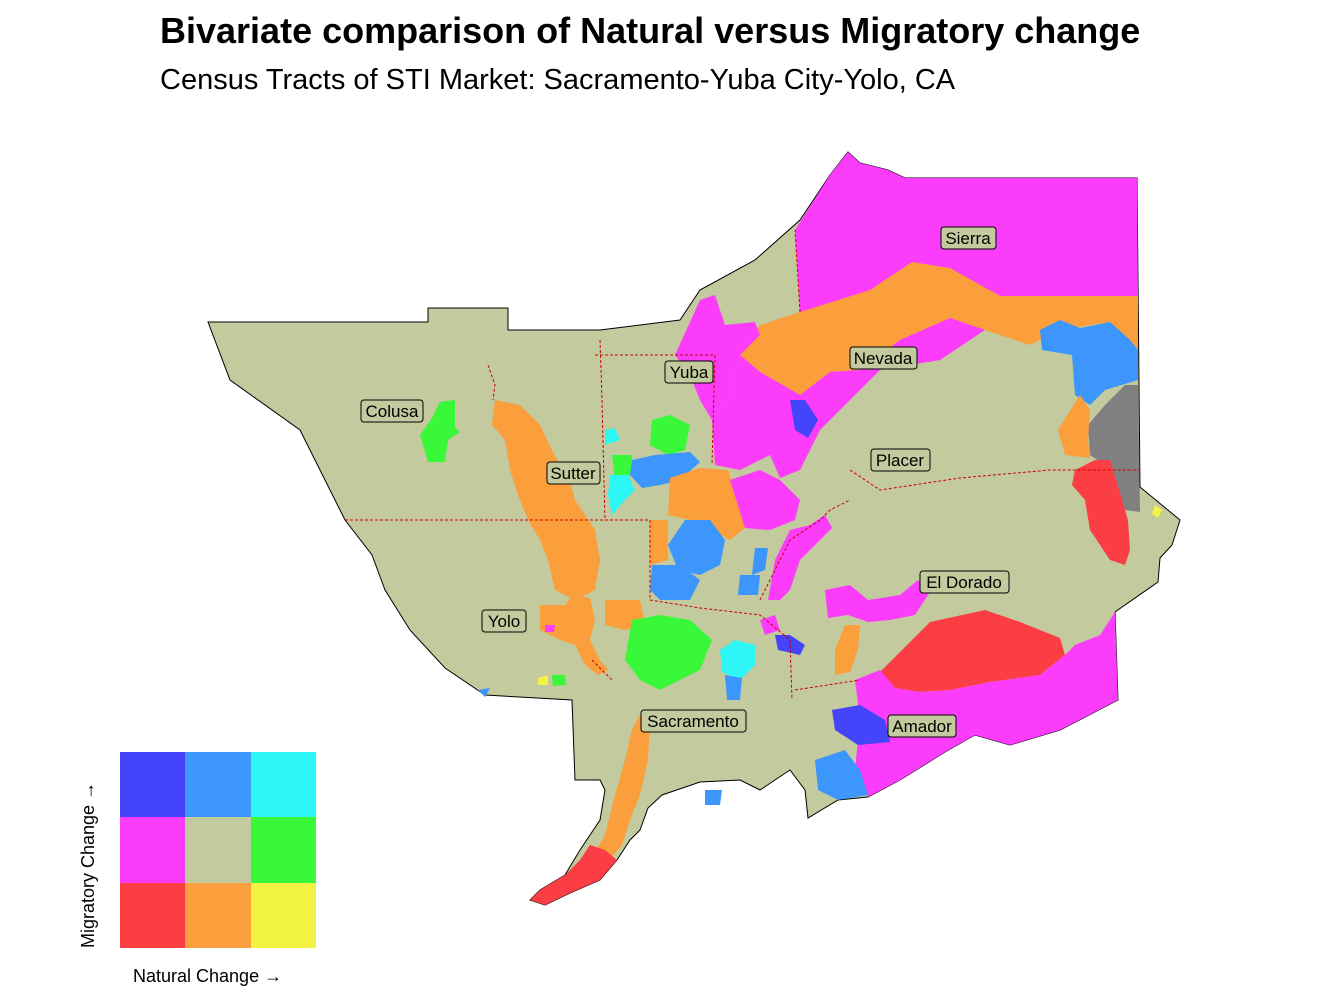 The width and height of the screenshot is (1344, 1008). I want to click on county-label-eldorado: El Dorado, so click(964, 582).